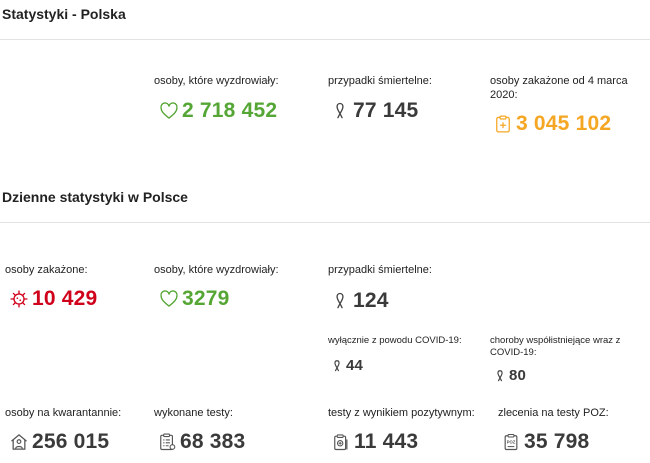 This screenshot has height=463, width=650. I want to click on stat-positive-tests: testy z wynikiem pozytywnym: 11 443, so click(410, 430).